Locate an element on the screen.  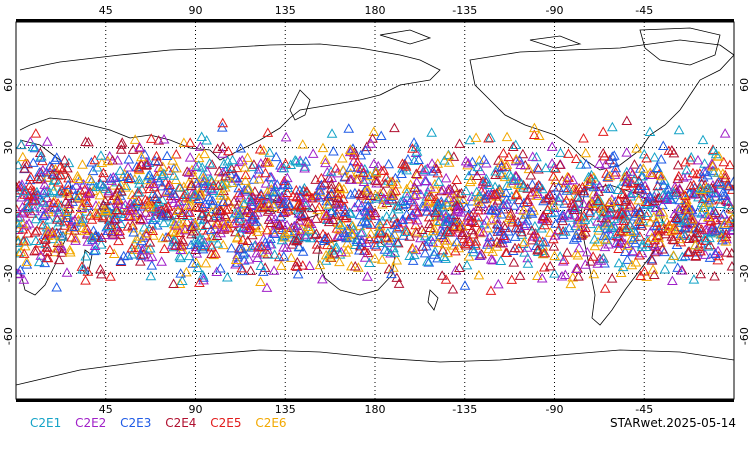
lat-tick-label-left: -60 is located at coordinates (8, 336).